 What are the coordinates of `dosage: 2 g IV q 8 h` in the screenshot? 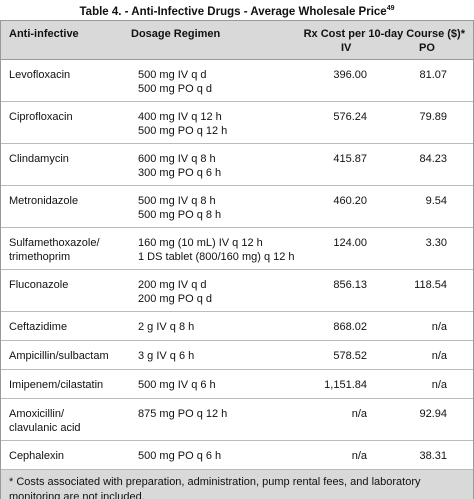 It's located at (166, 327).